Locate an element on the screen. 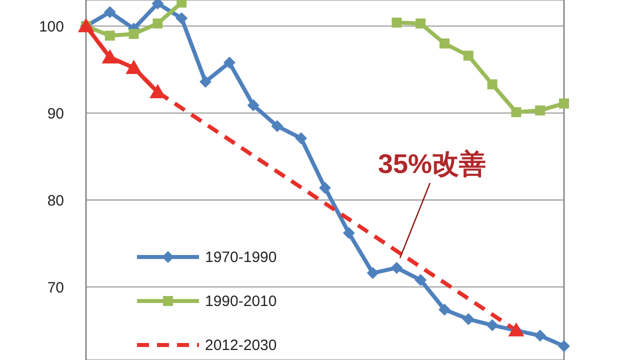  y-tick-label: 100 is located at coordinates (51, 27).